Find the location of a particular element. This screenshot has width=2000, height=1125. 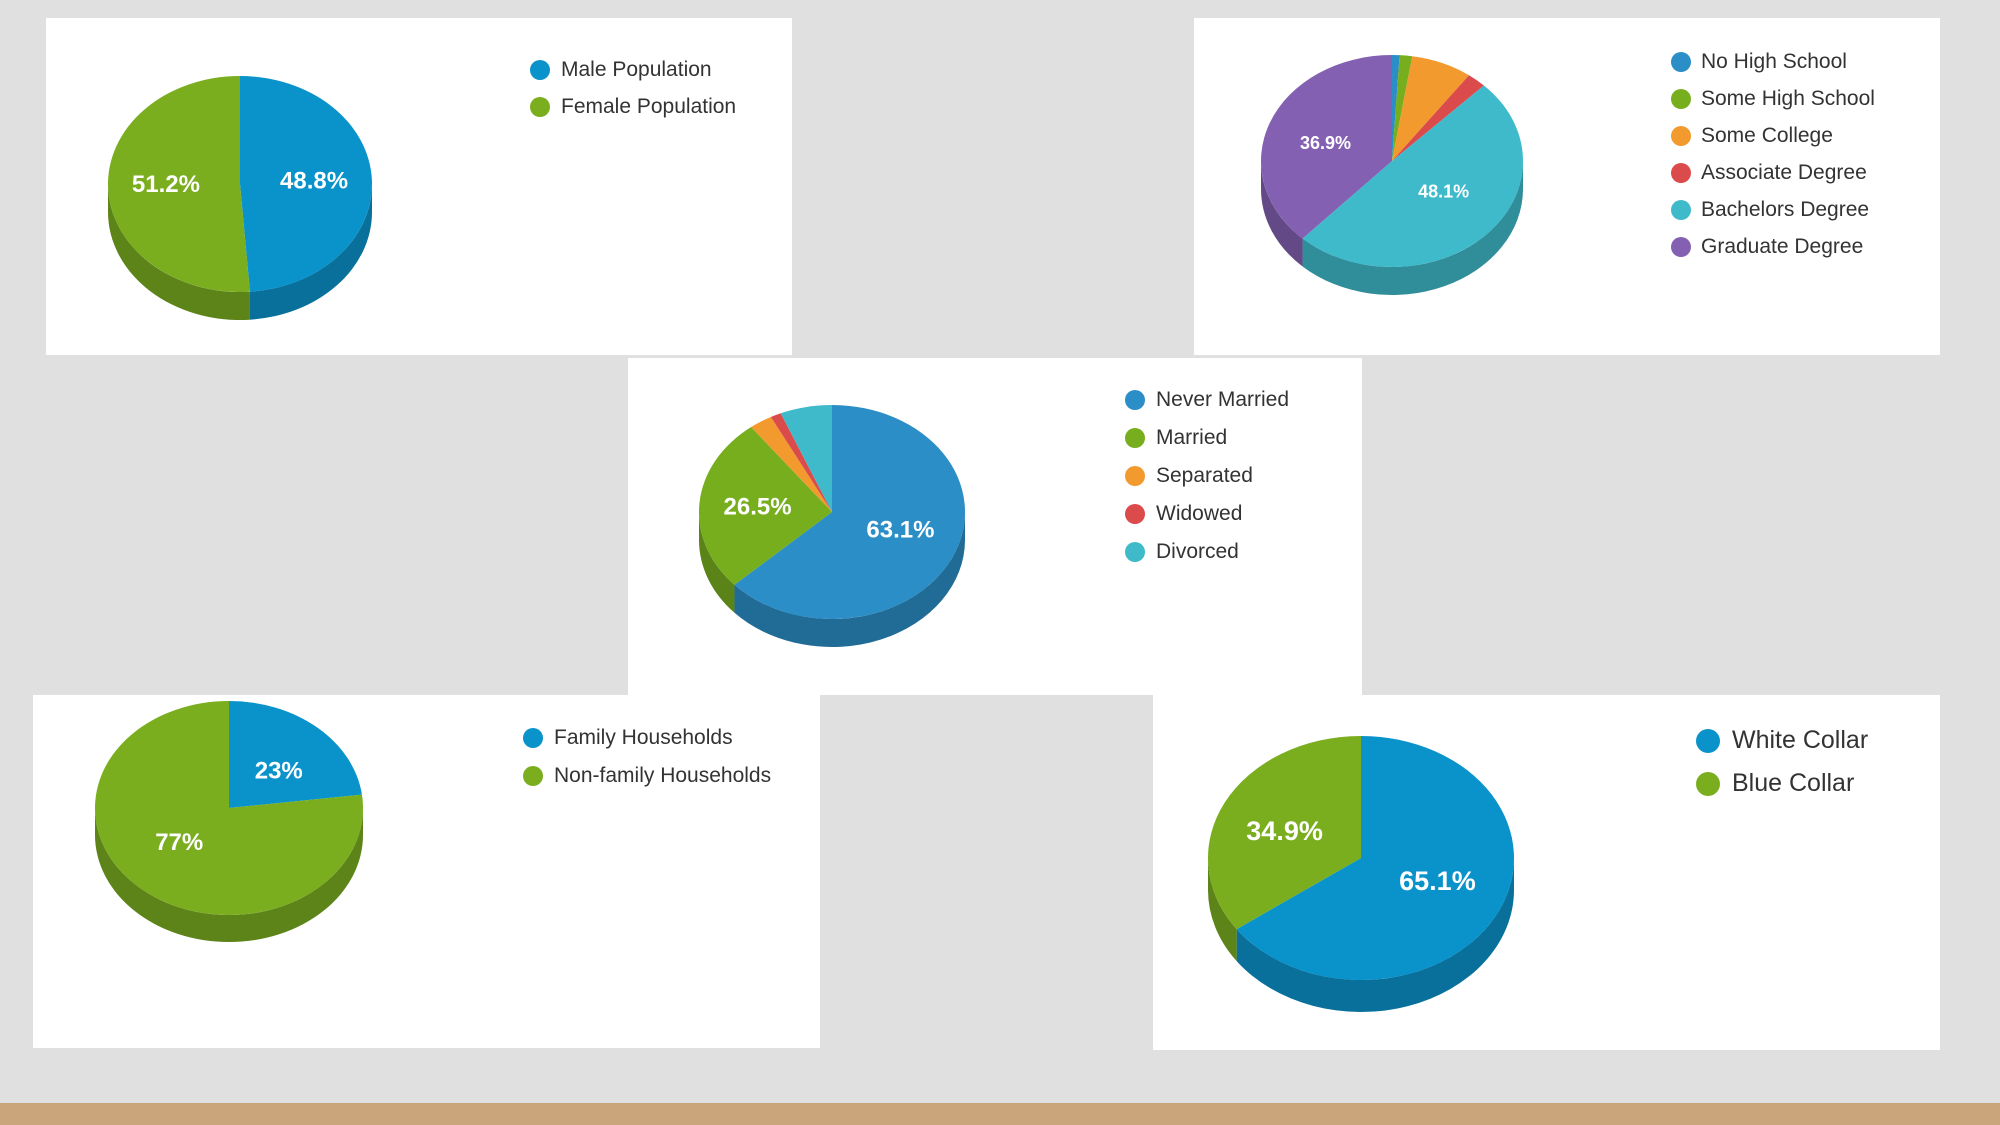

legend-item: Widowed is located at coordinates (1207, 514).